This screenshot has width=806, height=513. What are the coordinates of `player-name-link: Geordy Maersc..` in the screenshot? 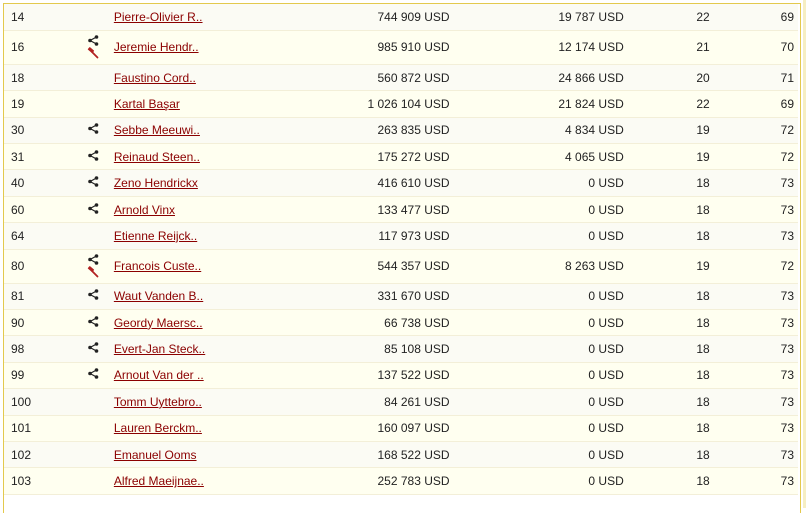 It's located at (158, 322).